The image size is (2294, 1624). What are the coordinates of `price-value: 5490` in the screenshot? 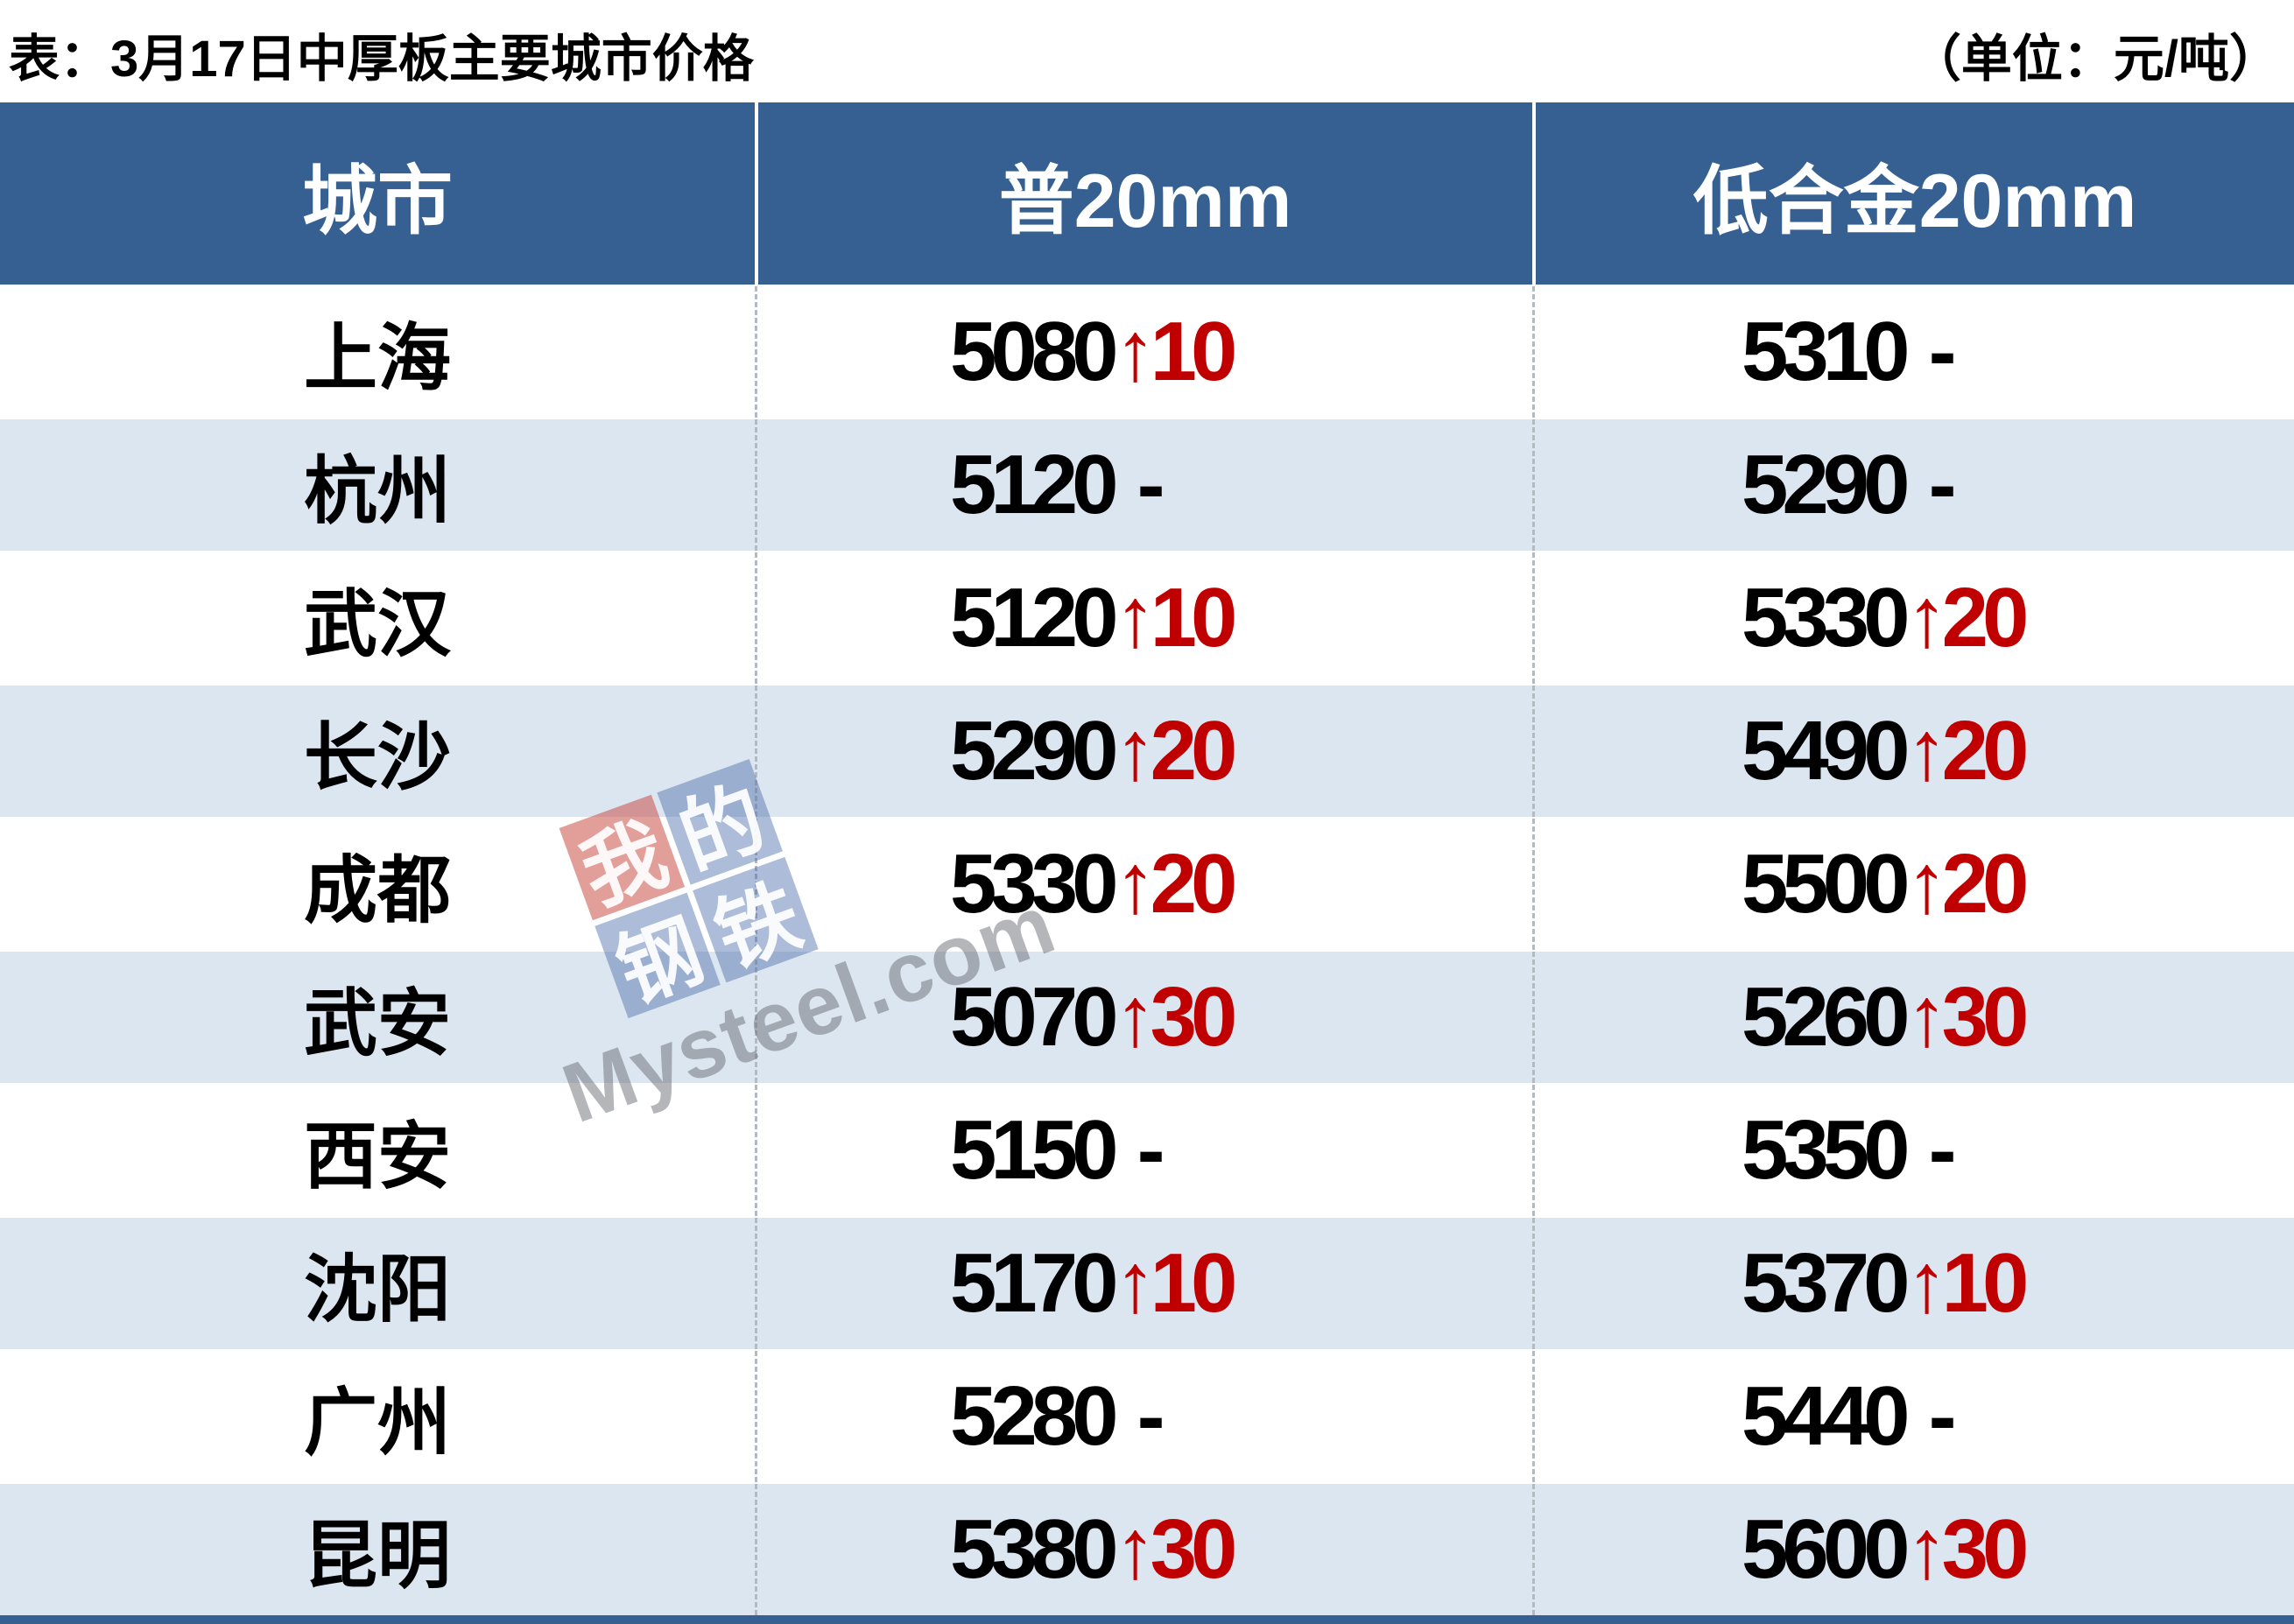 It's located at (1826, 751).